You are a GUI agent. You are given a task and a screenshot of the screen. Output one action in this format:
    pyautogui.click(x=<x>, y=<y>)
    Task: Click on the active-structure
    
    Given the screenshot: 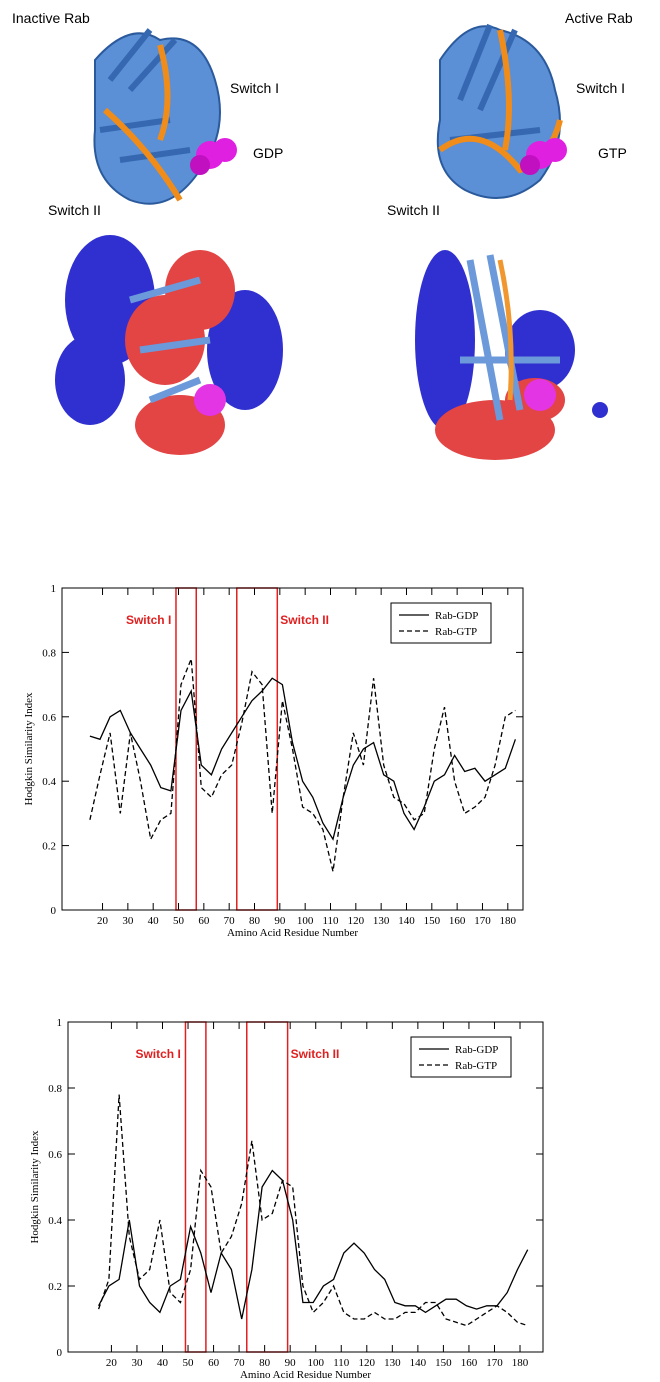 What is the action you would take?
    pyautogui.click(x=501, y=111)
    